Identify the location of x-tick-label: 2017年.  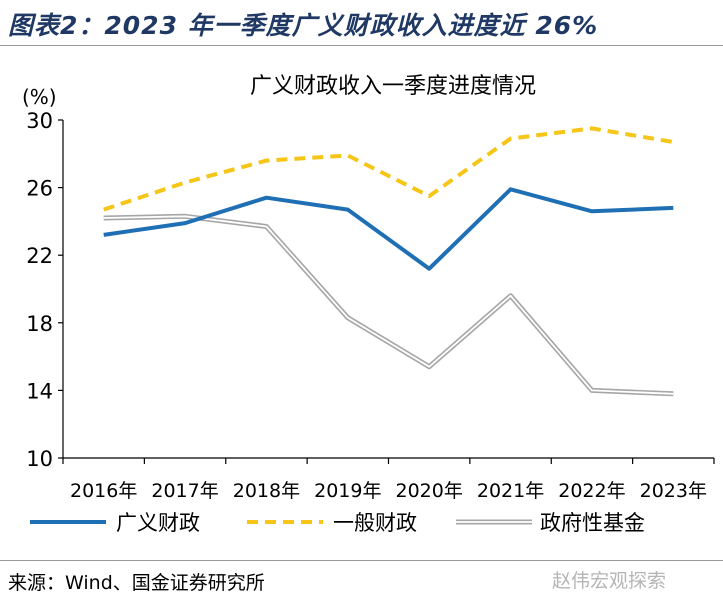
(184, 491).